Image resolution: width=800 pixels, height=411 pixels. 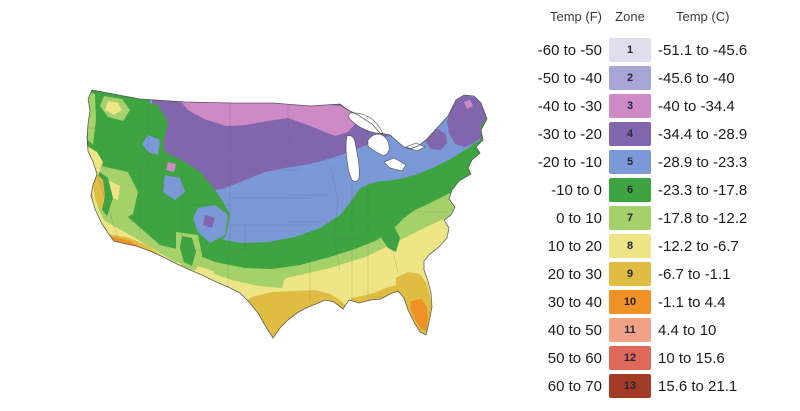 What do you see at coordinates (113, 108) in the screenshot?
I see `zone-8-columbia-core` at bounding box center [113, 108].